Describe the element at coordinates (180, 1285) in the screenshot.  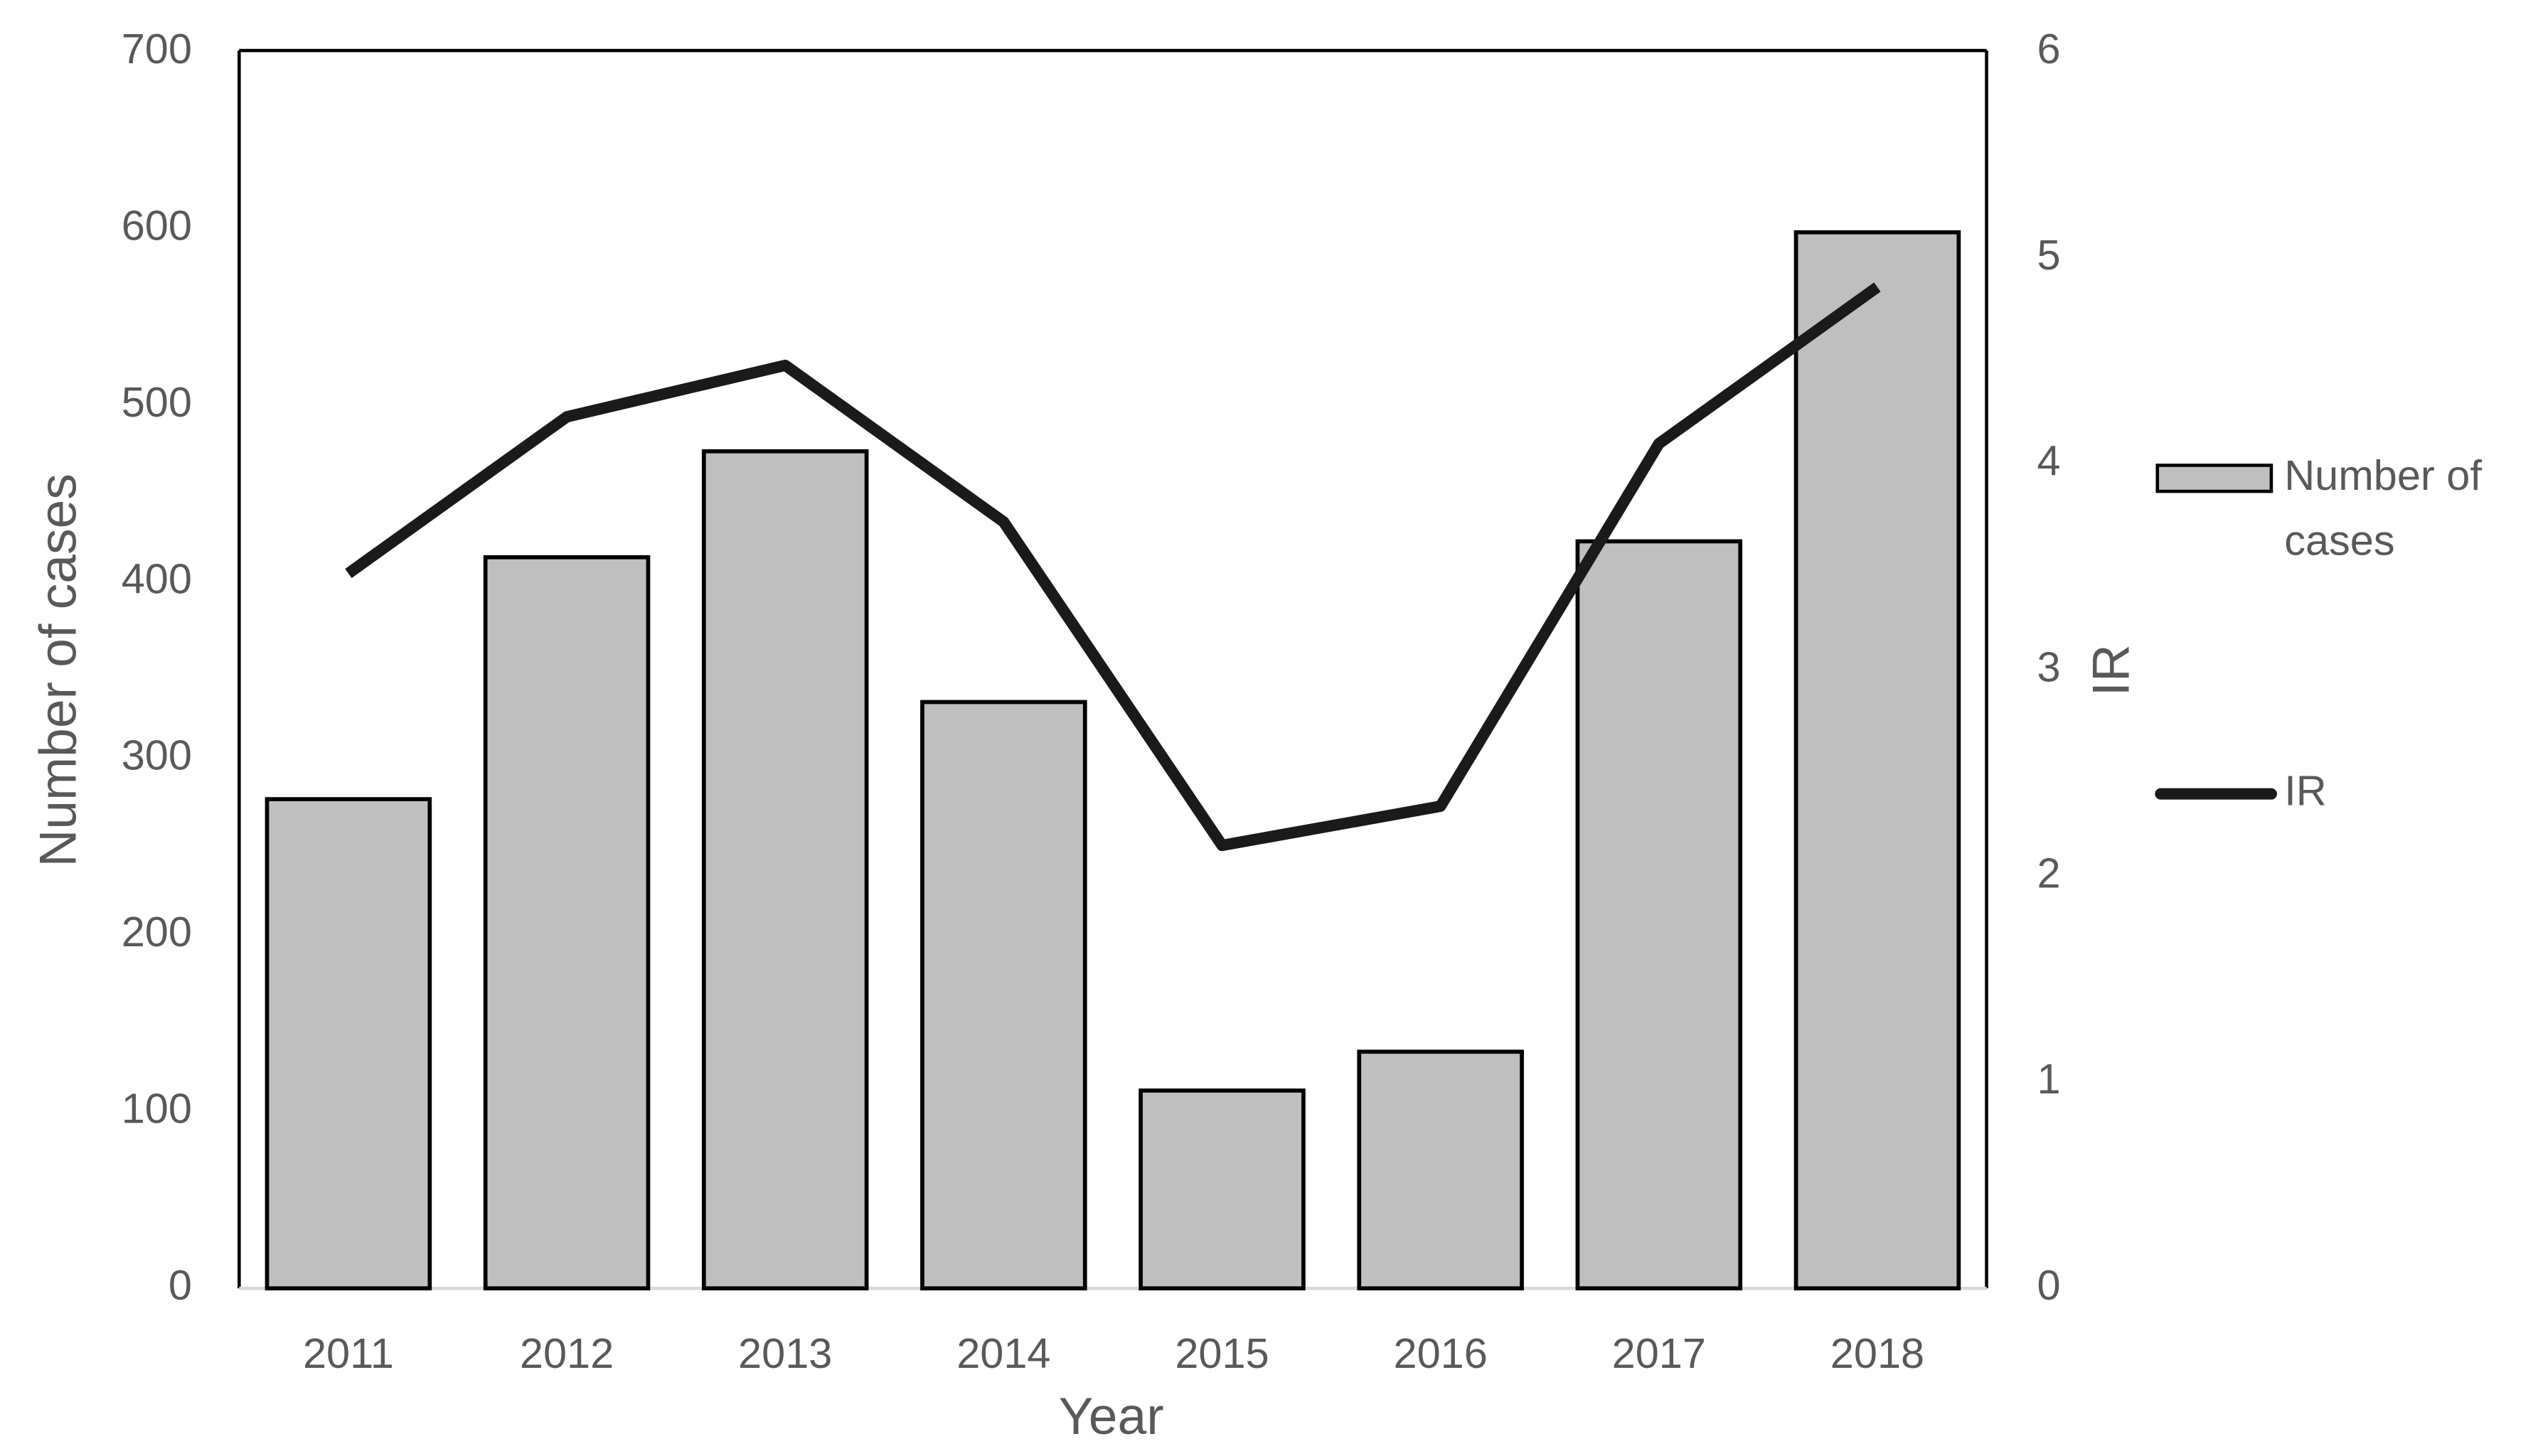
I see `y-tick-label: 0` at that location.